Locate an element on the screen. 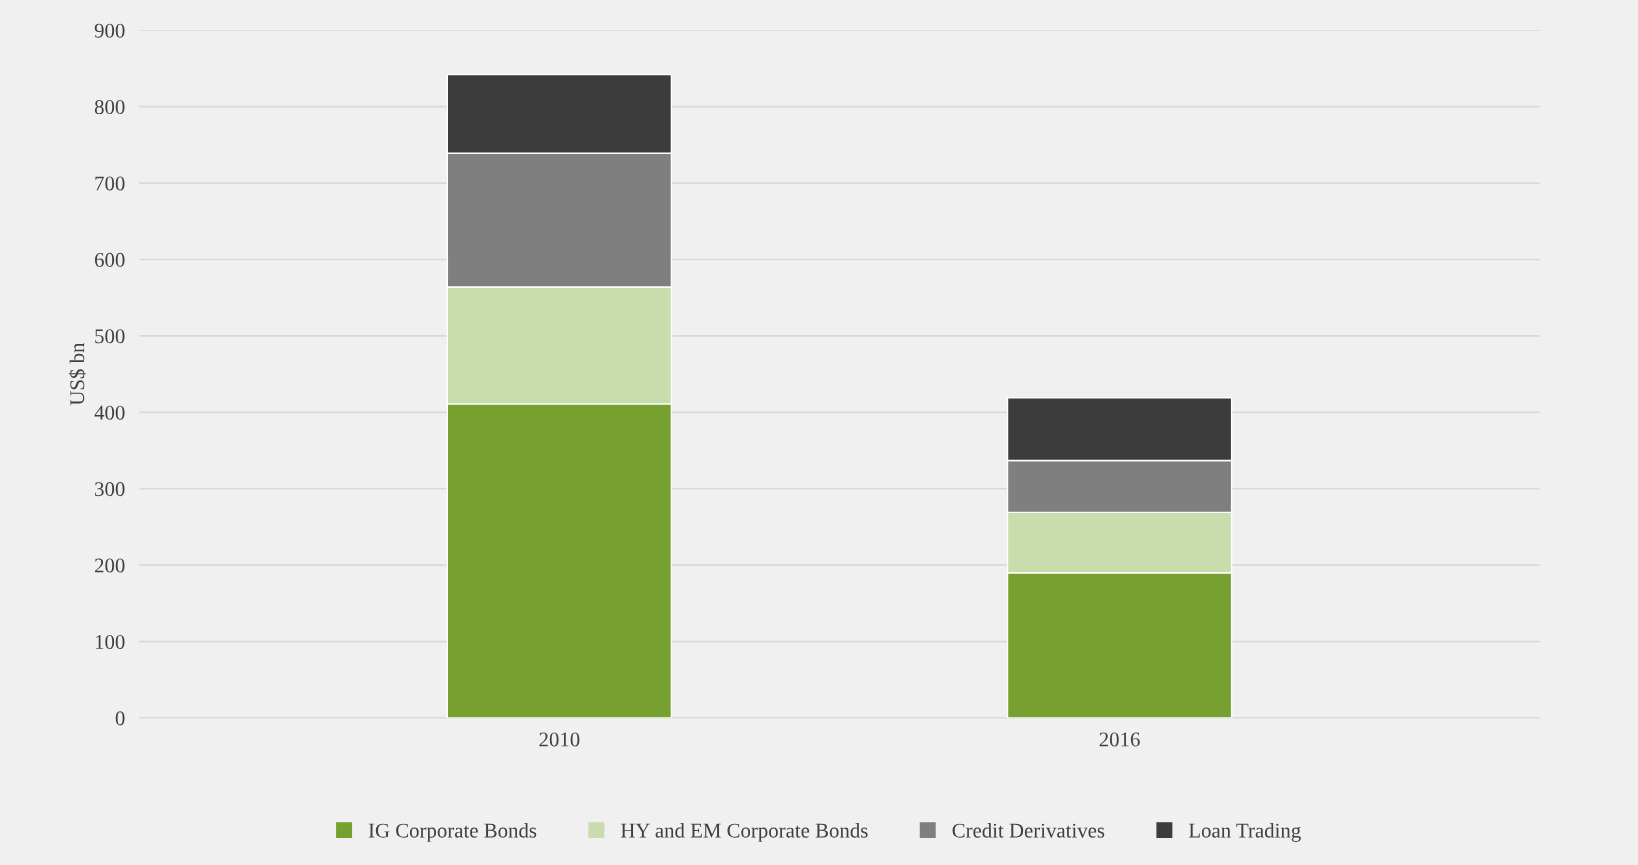 This screenshot has height=865, width=1638. y-tick-label: 900 is located at coordinates (109, 30).